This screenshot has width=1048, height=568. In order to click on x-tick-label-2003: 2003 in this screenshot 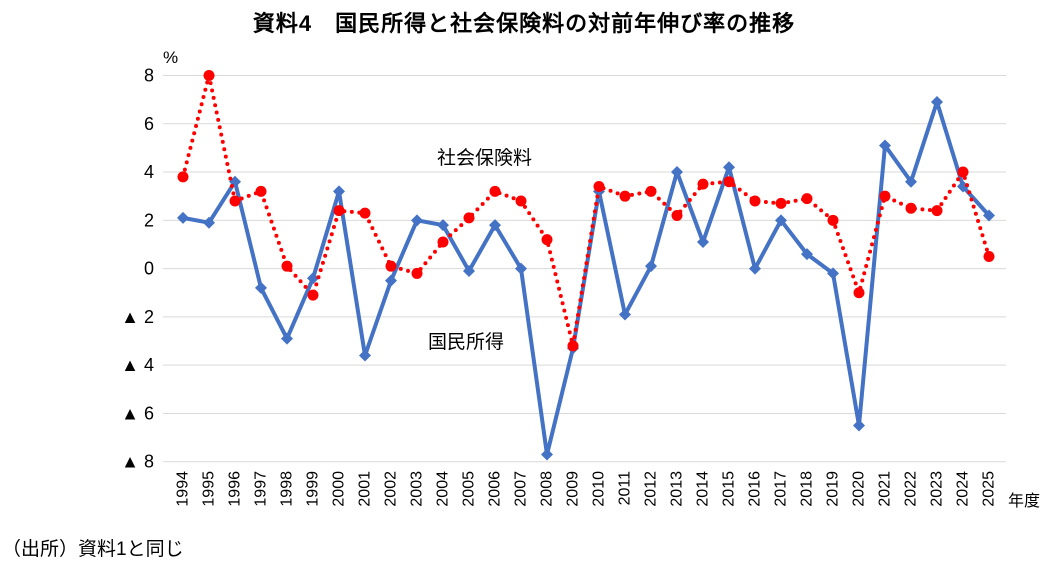, I will do `click(417, 489)`.